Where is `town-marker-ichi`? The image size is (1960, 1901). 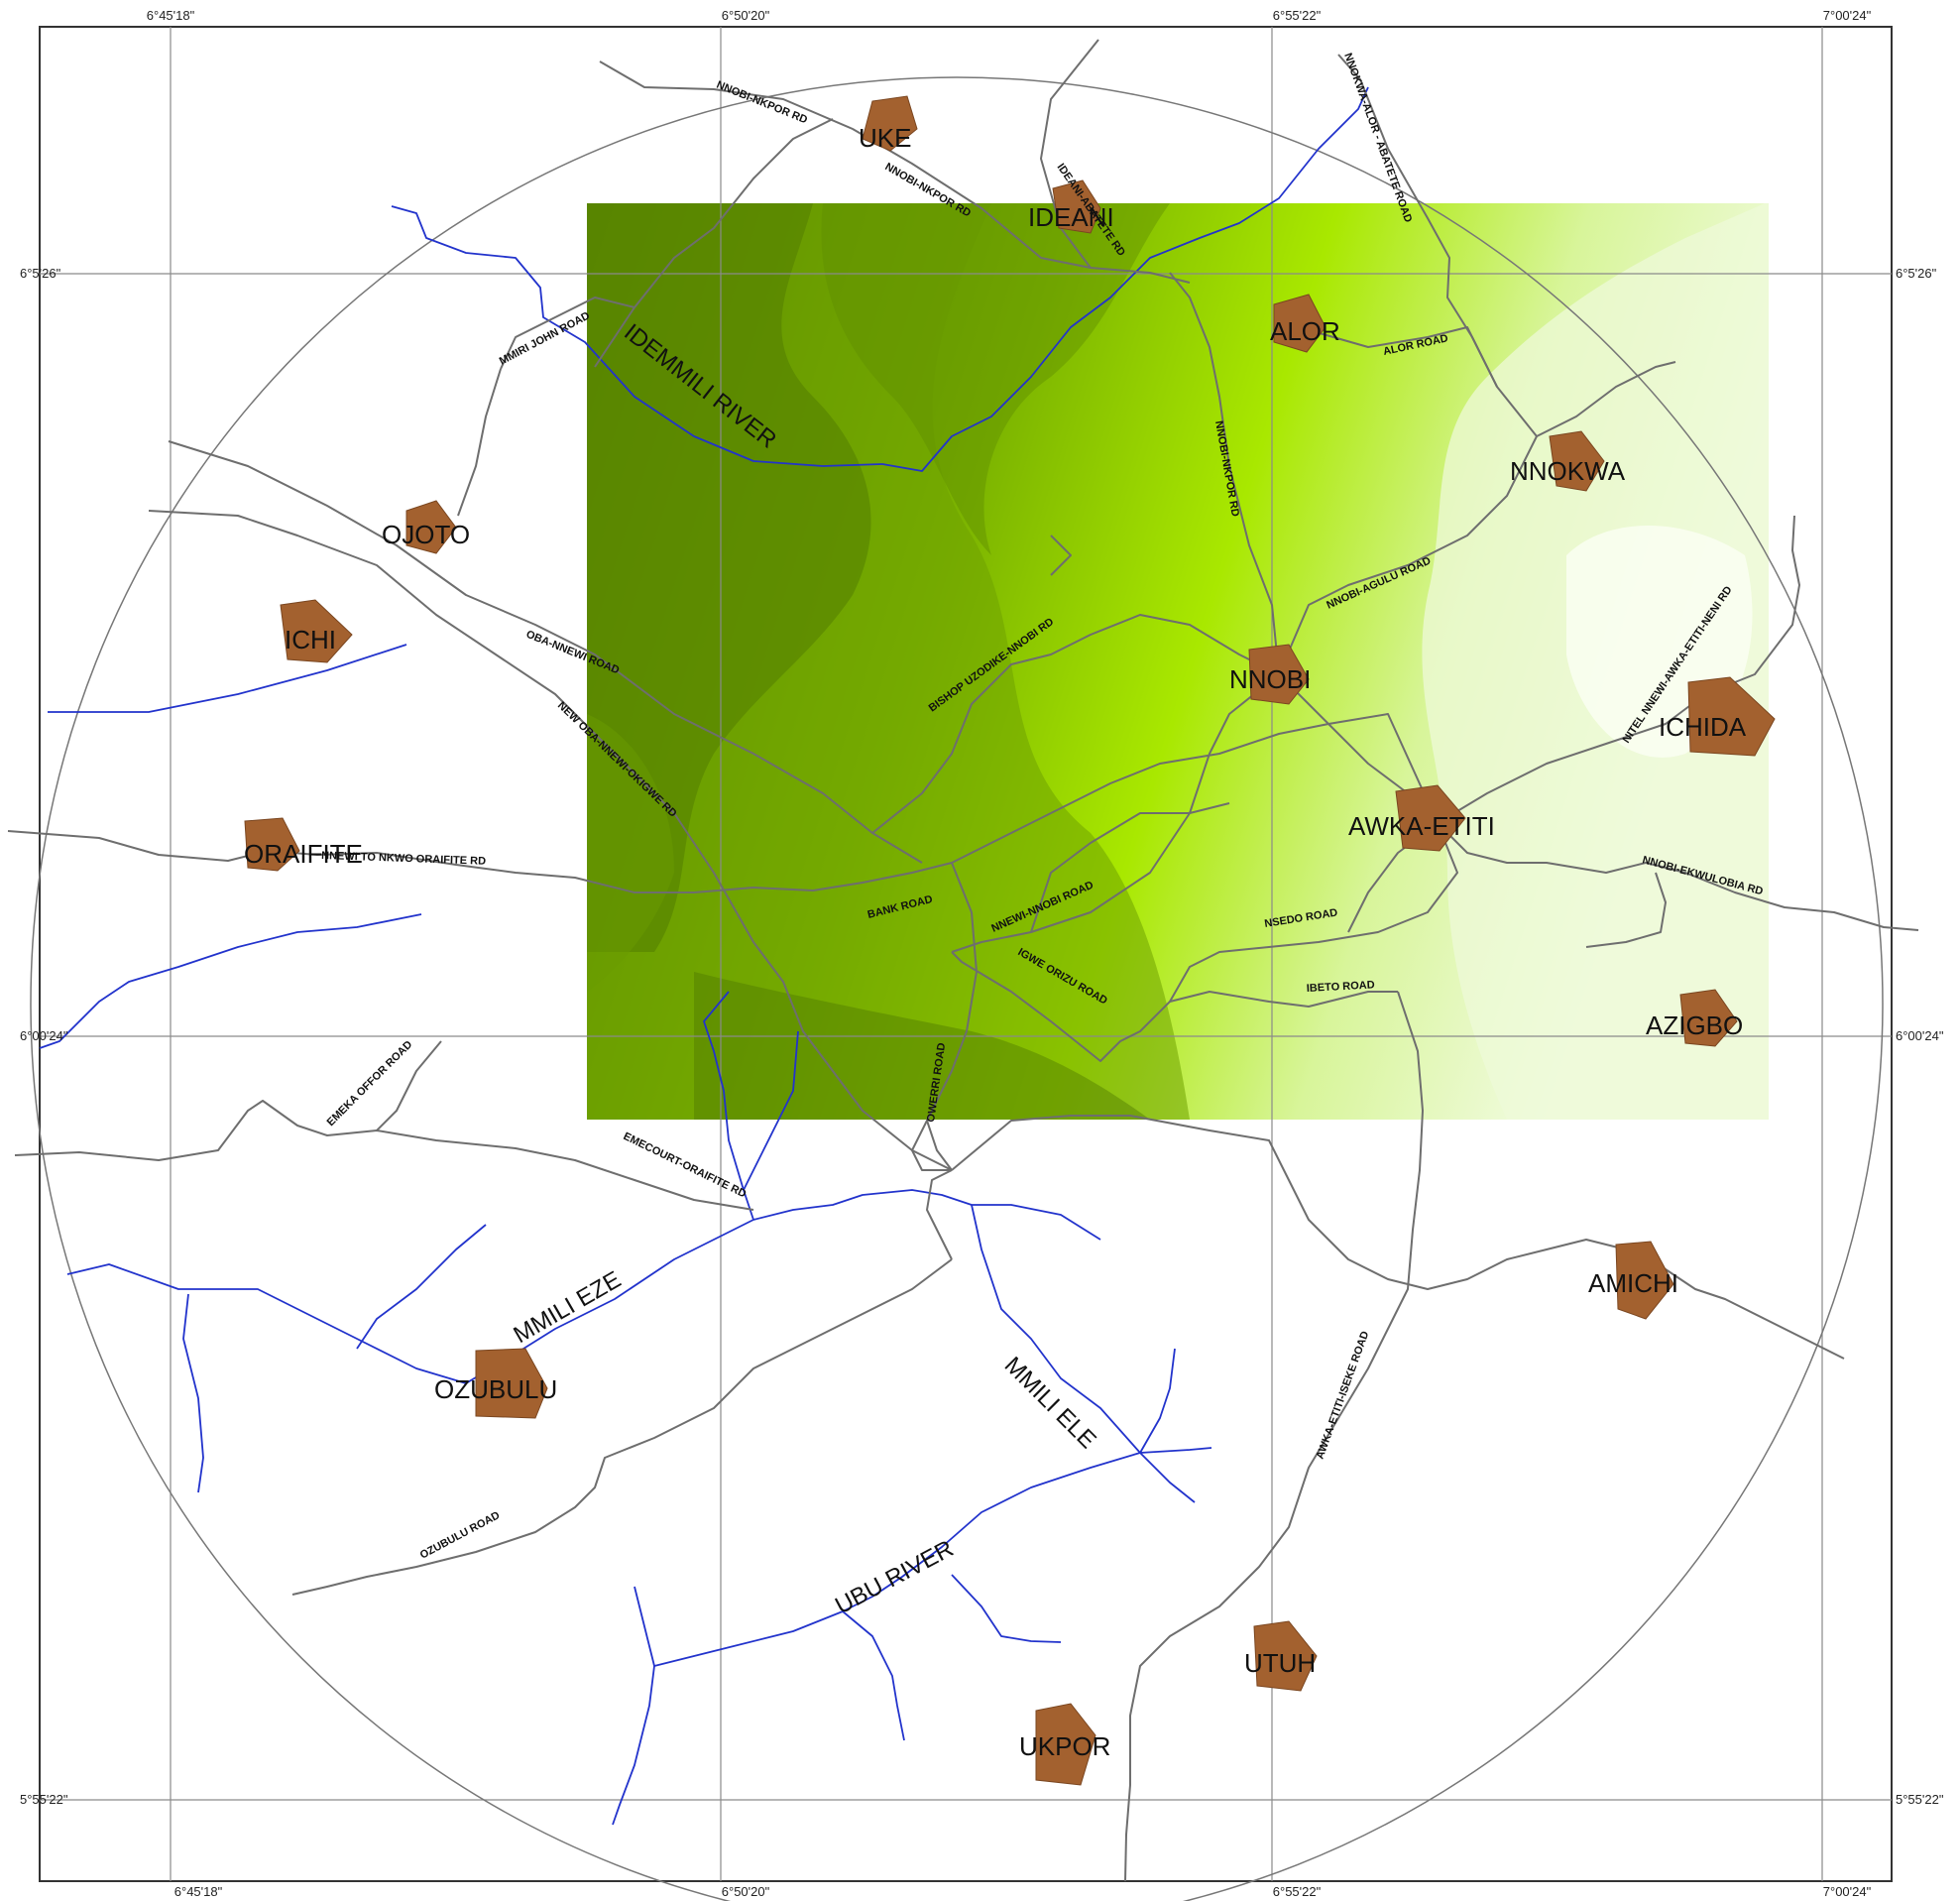 town-marker-ichi is located at coordinates (316, 631).